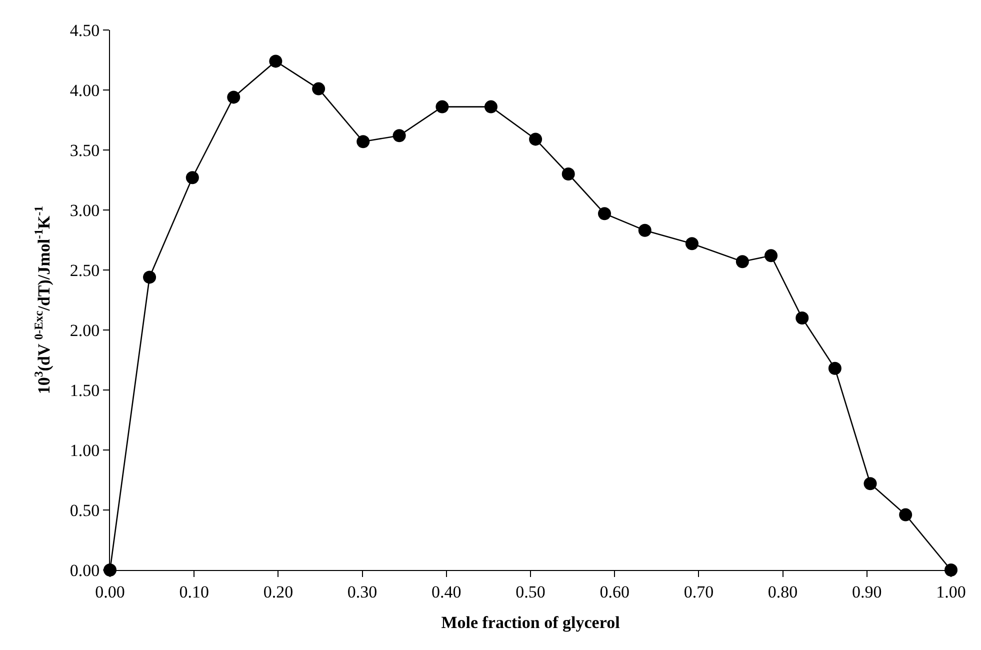  What do you see at coordinates (85, 390) in the screenshot?
I see `y-tick-label: 1.50` at bounding box center [85, 390].